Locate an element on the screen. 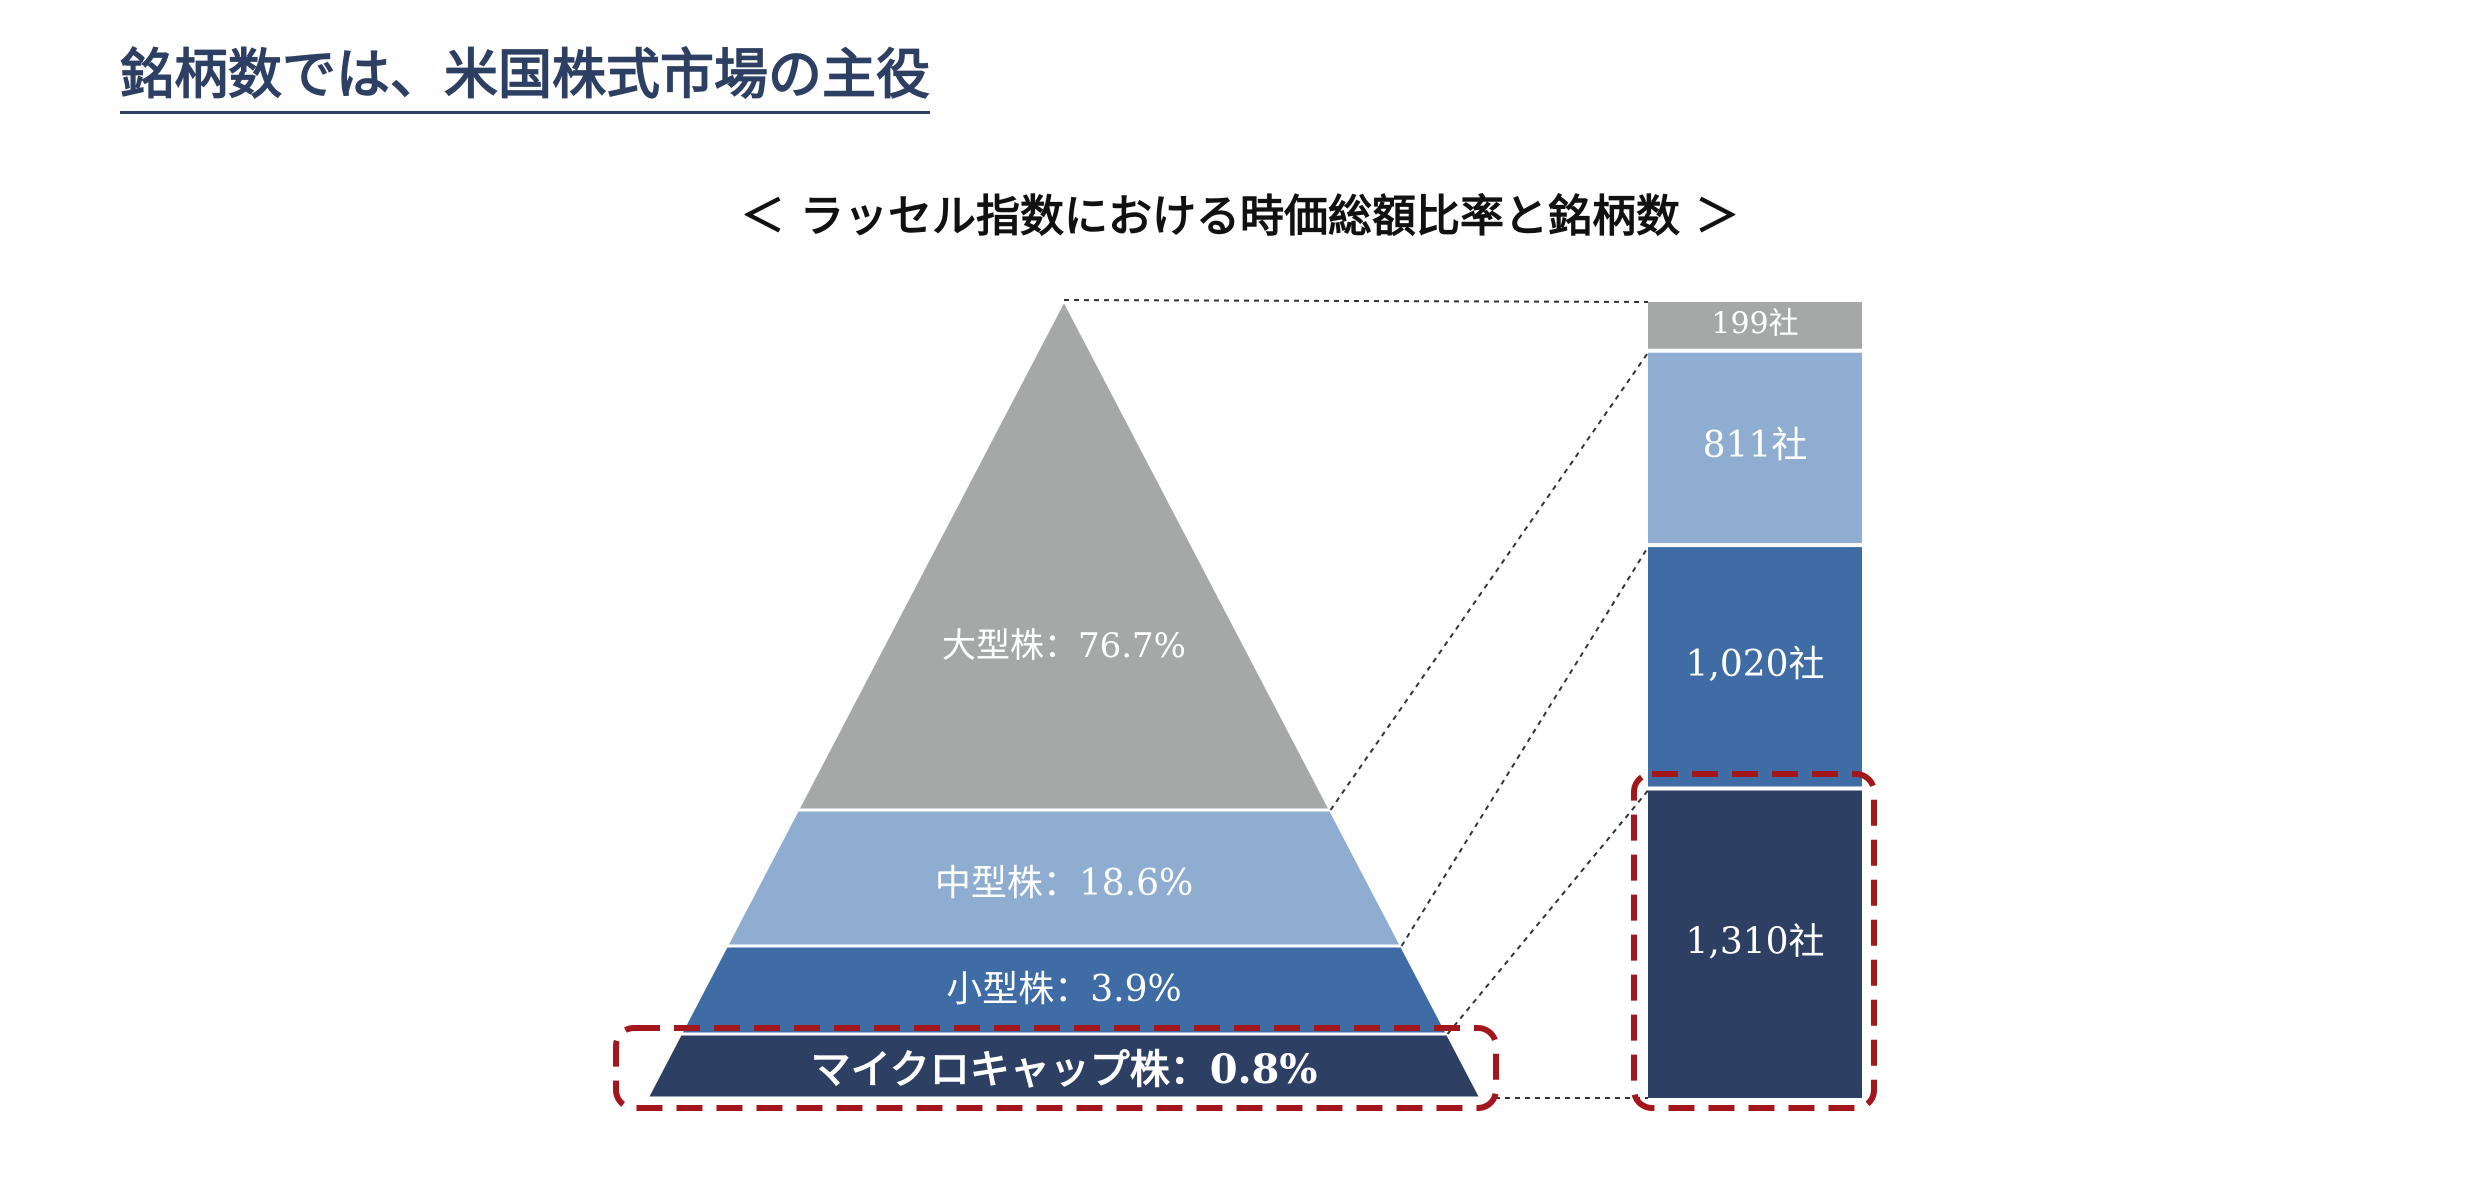 The height and width of the screenshot is (1191, 2480). pyramid-label-3: マイクロキャップ株：0.8% is located at coordinates (1064, 1069).